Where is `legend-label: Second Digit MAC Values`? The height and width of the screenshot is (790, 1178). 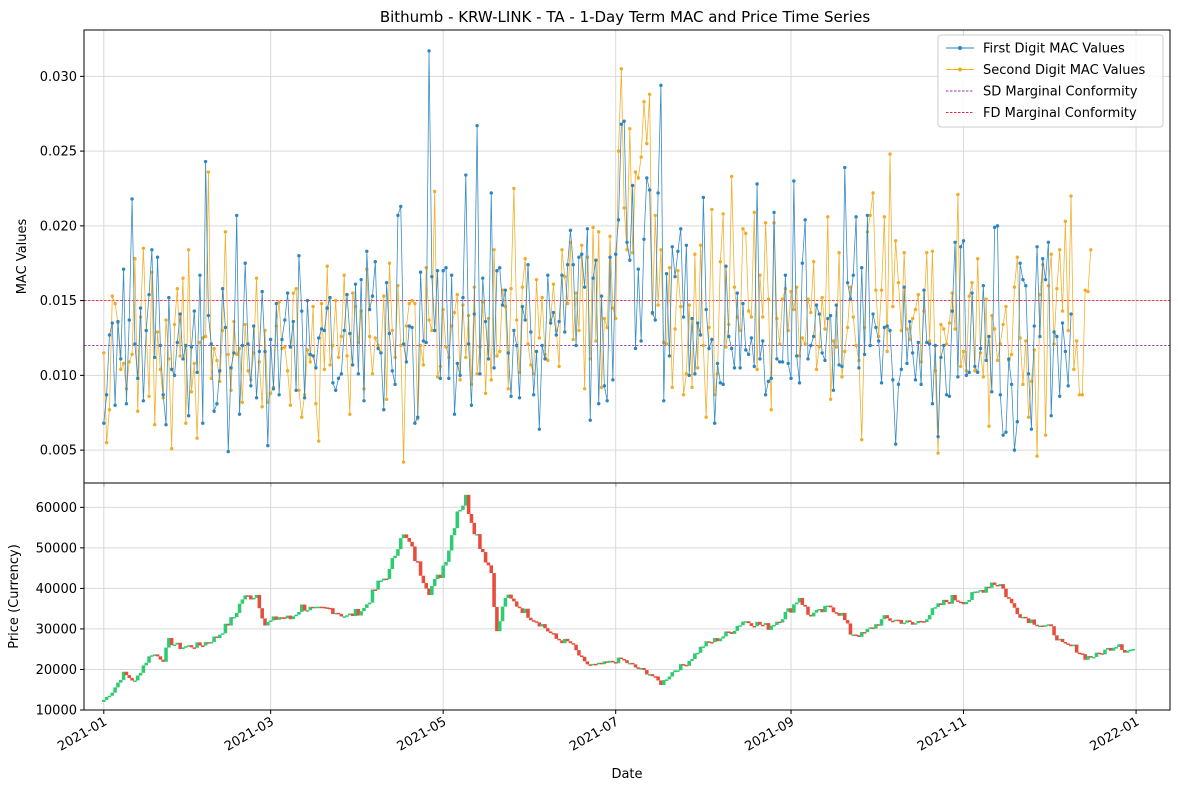
legend-label: Second Digit MAC Values is located at coordinates (1064, 70).